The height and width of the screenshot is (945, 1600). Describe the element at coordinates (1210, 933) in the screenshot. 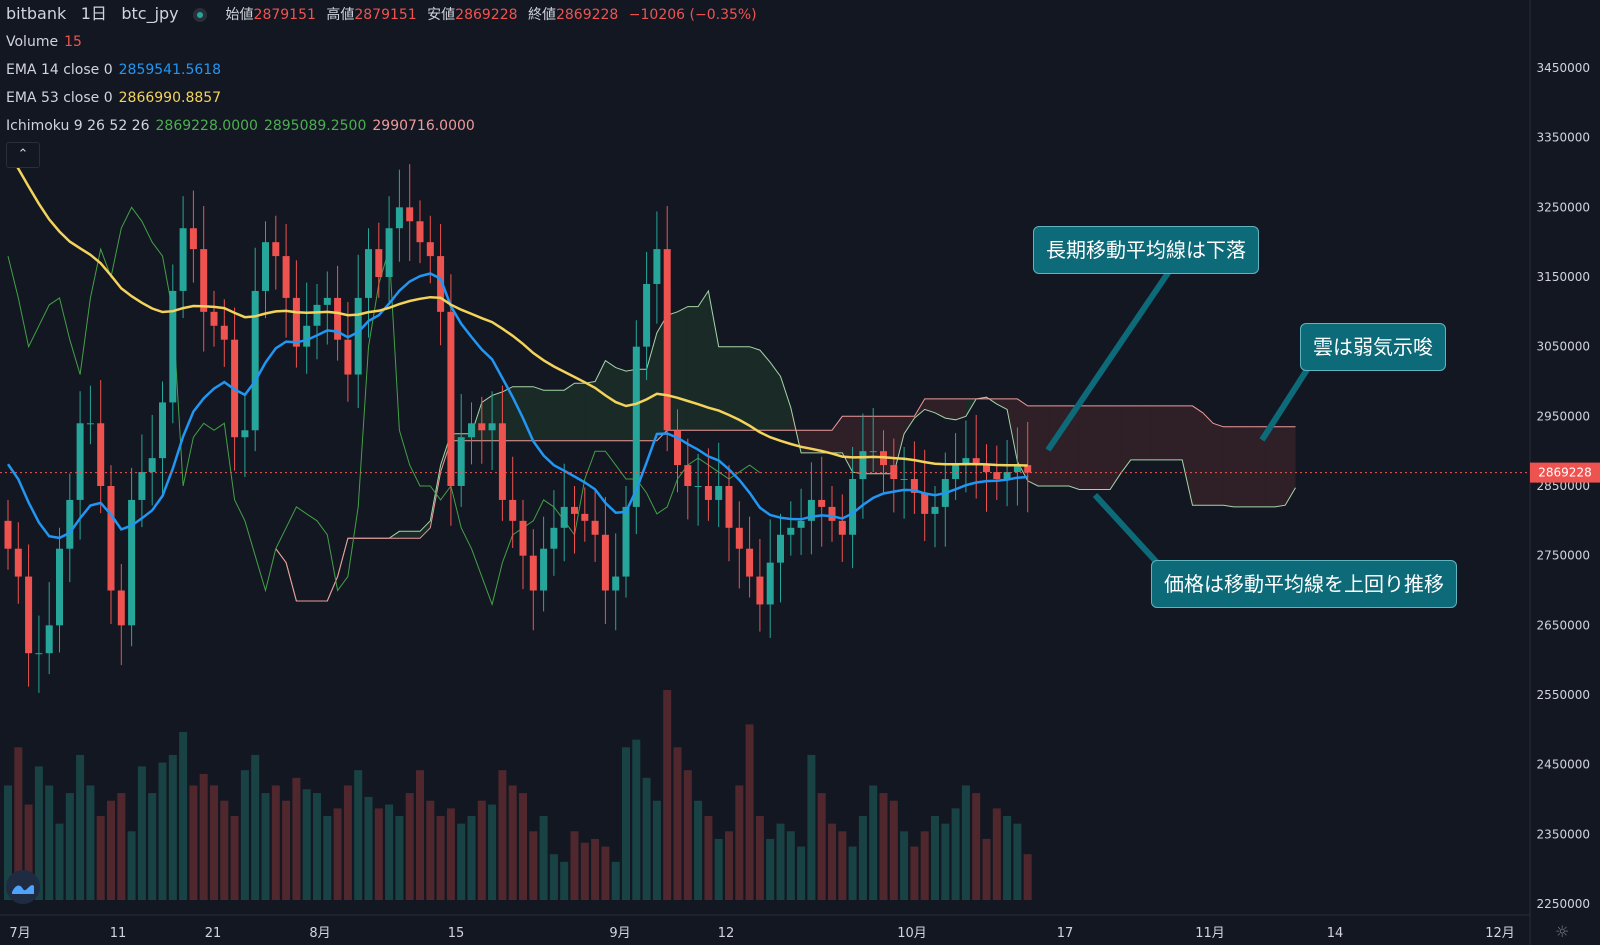

I see `time-tick-label: 11月` at that location.